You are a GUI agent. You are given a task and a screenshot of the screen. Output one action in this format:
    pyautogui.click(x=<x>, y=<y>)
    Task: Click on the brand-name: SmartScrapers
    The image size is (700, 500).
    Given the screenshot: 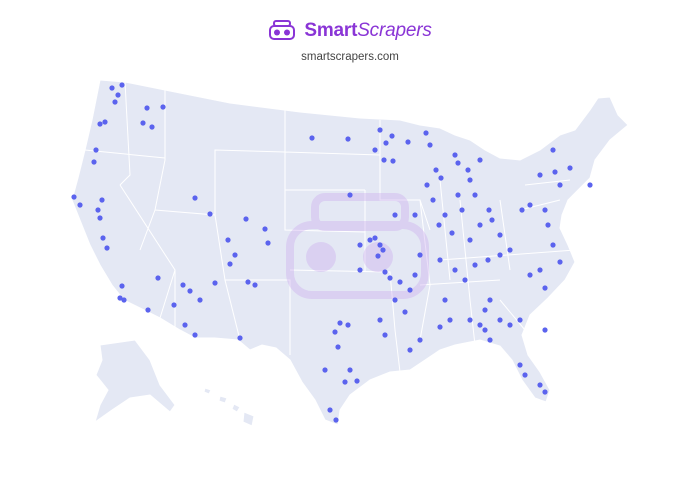 What is the action you would take?
    pyautogui.click(x=367, y=31)
    